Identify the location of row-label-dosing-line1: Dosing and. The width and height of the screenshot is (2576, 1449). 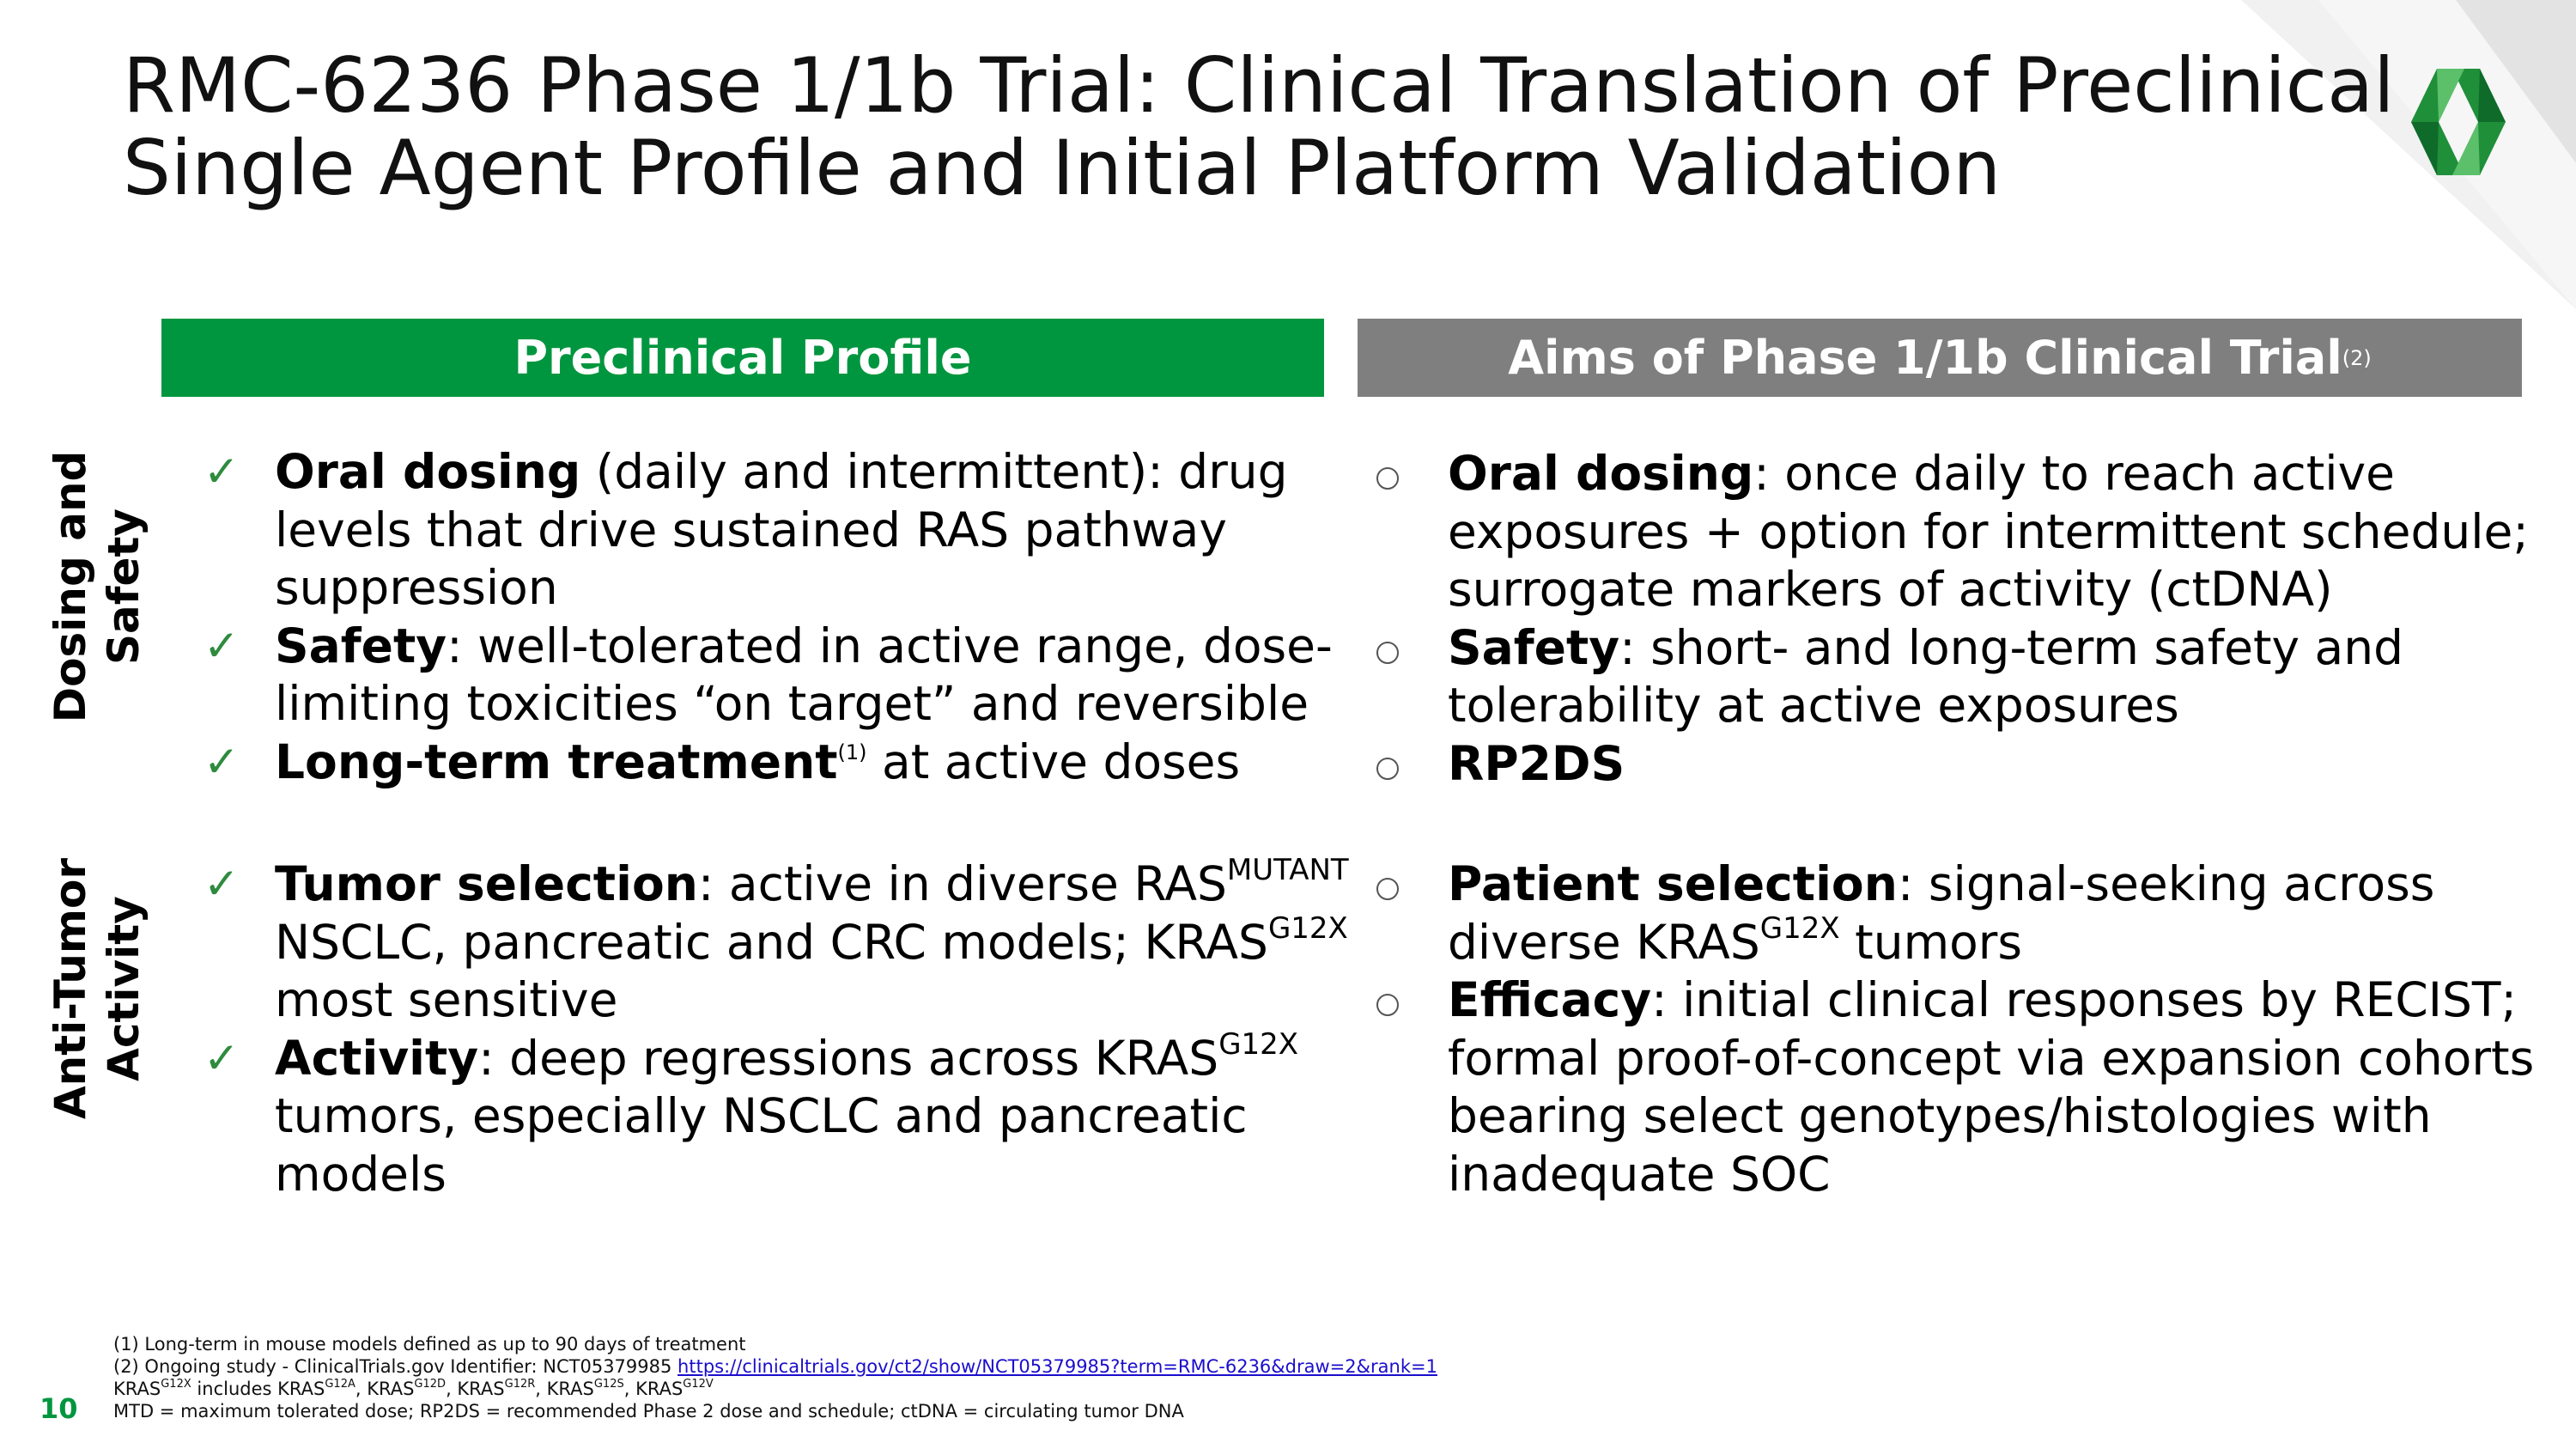
(70, 586).